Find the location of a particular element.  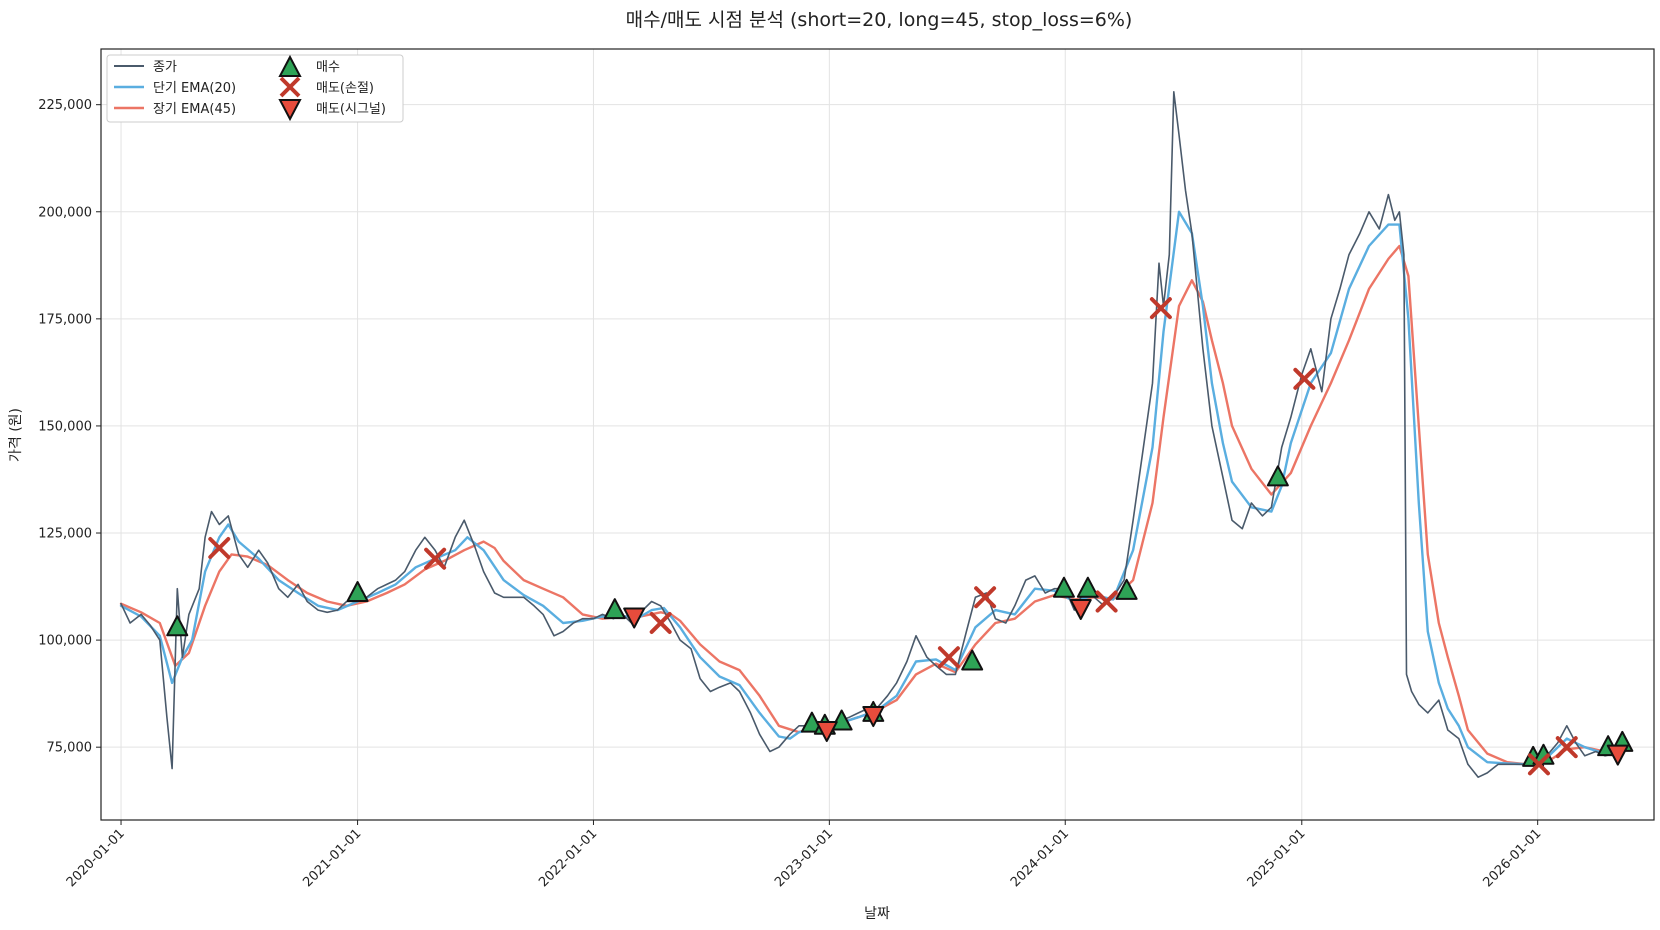

x-tick-label-0: 2020-01-01 is located at coordinates (96, 858).